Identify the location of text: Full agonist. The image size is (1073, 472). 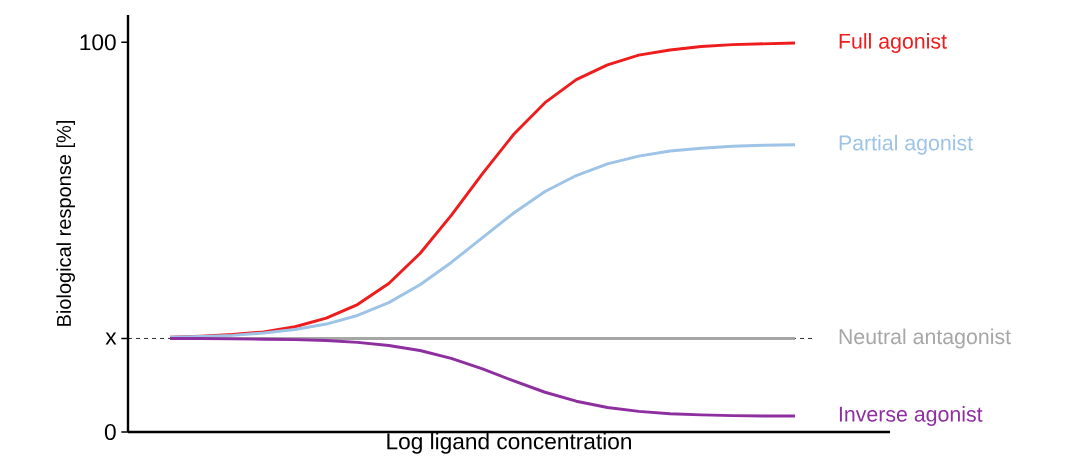
(893, 43).